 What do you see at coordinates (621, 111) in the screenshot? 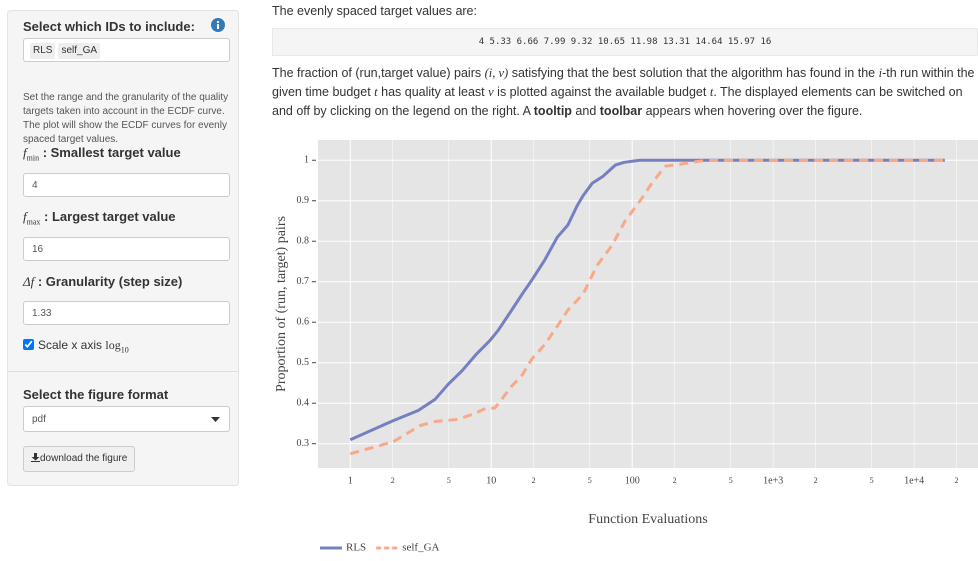
I see `bold-text: toolbar` at bounding box center [621, 111].